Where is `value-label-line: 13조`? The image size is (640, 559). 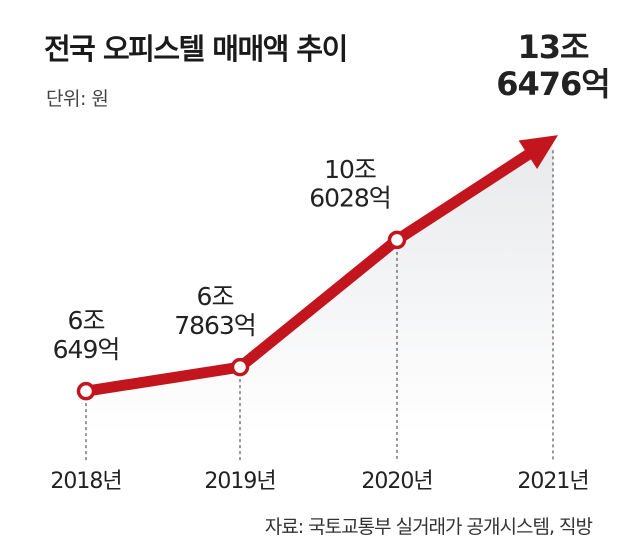
value-label-line: 13조 is located at coordinates (554, 47).